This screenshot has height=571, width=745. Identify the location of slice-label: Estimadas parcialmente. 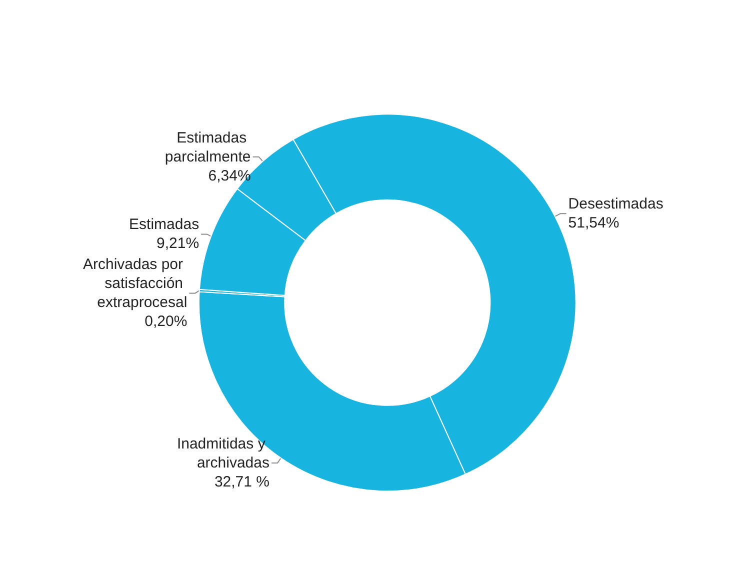
(207, 147).